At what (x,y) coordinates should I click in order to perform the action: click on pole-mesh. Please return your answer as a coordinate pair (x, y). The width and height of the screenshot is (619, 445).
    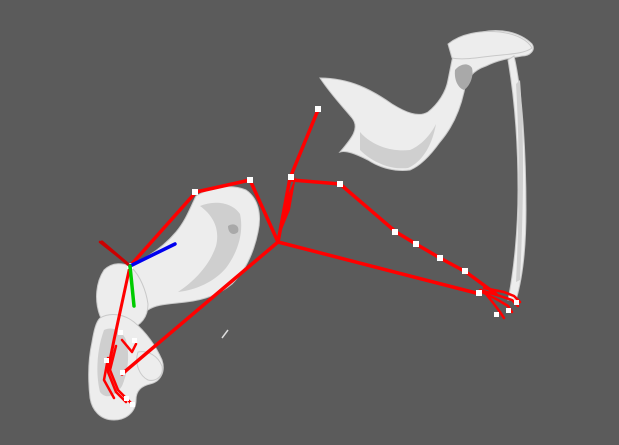
    Looking at the image, I should click on (517, 178).